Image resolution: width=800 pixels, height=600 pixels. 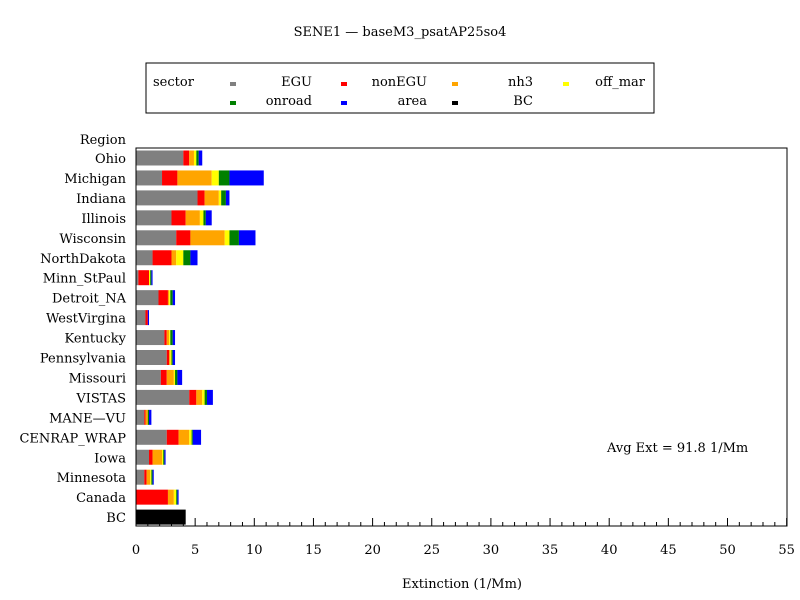 I want to click on bar-segment-canada-off-mar, so click(x=175, y=497).